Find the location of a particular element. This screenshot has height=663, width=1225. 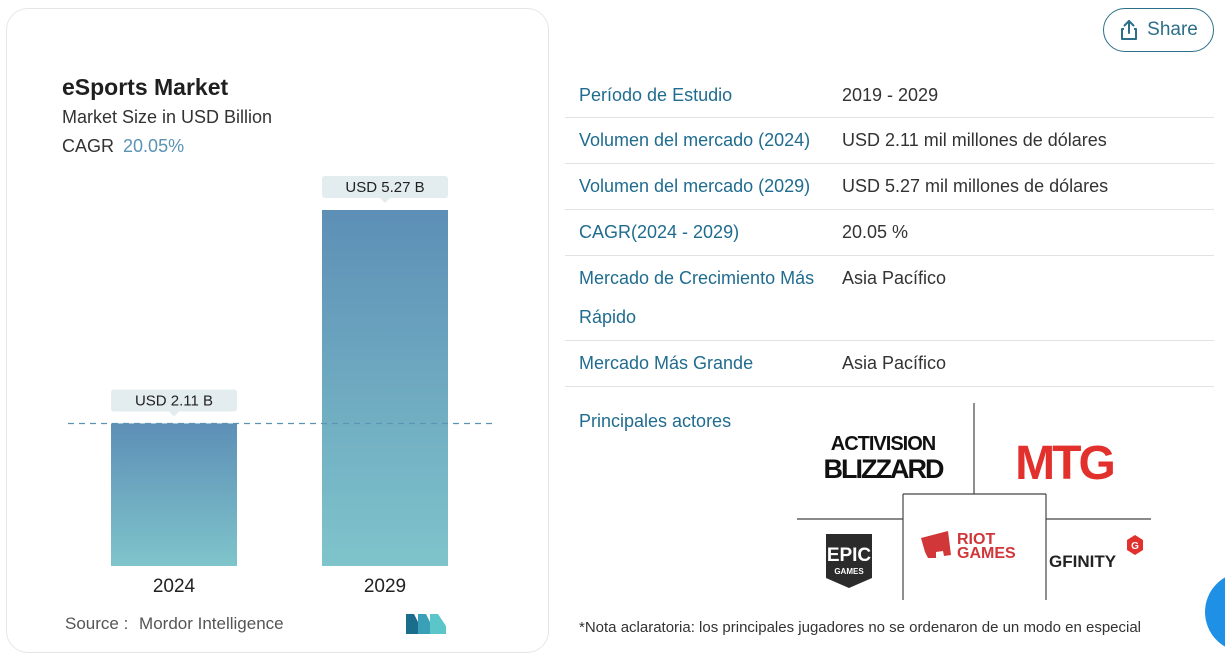

data-label: USD 2.11 B is located at coordinates (174, 400).